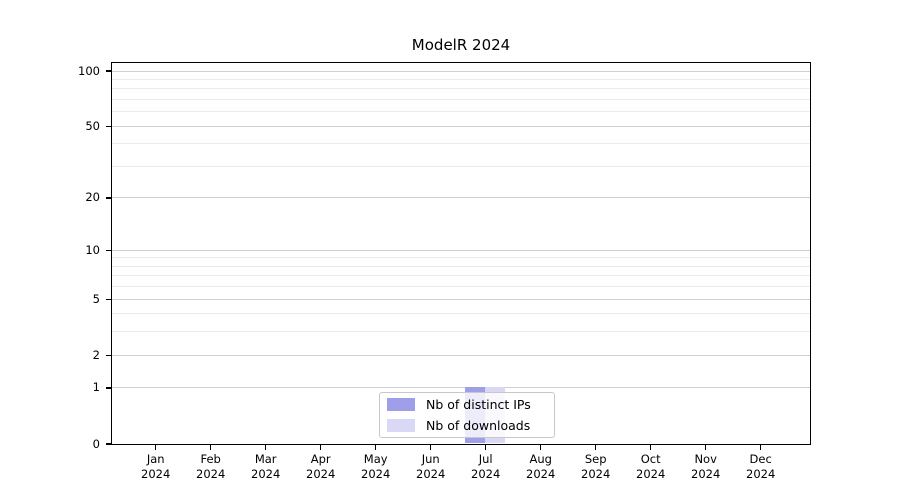 The width and height of the screenshot is (900, 500). What do you see at coordinates (760, 459) in the screenshot?
I see `x-tick-month-dec: Dec` at bounding box center [760, 459].